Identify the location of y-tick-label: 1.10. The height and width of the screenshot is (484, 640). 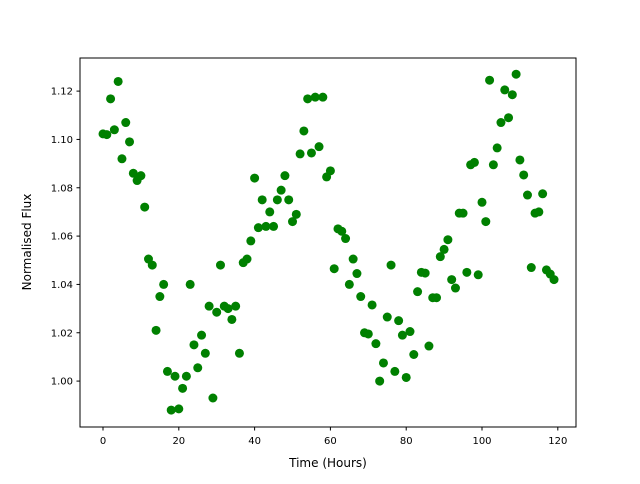
(62, 140).